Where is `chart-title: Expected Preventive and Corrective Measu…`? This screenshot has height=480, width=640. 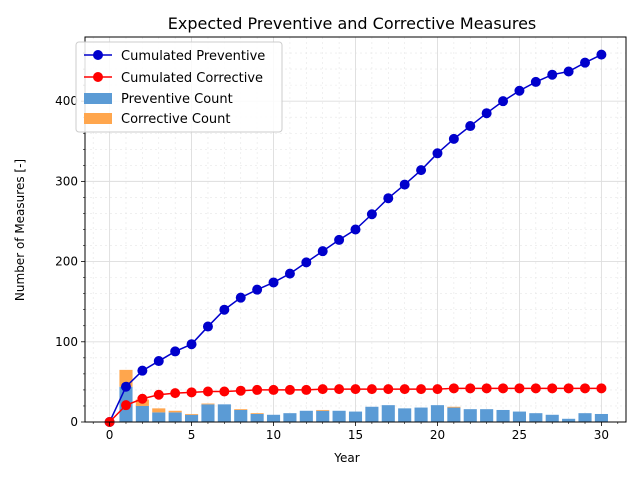
chart-title: Expected Preventive and Corrective Measu… is located at coordinates (352, 23).